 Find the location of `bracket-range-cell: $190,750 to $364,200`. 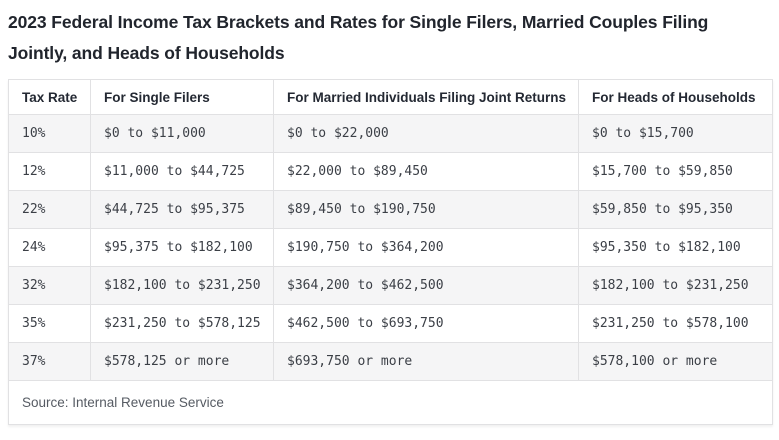

bracket-range-cell: $190,750 to $364,200 is located at coordinates (426, 247).